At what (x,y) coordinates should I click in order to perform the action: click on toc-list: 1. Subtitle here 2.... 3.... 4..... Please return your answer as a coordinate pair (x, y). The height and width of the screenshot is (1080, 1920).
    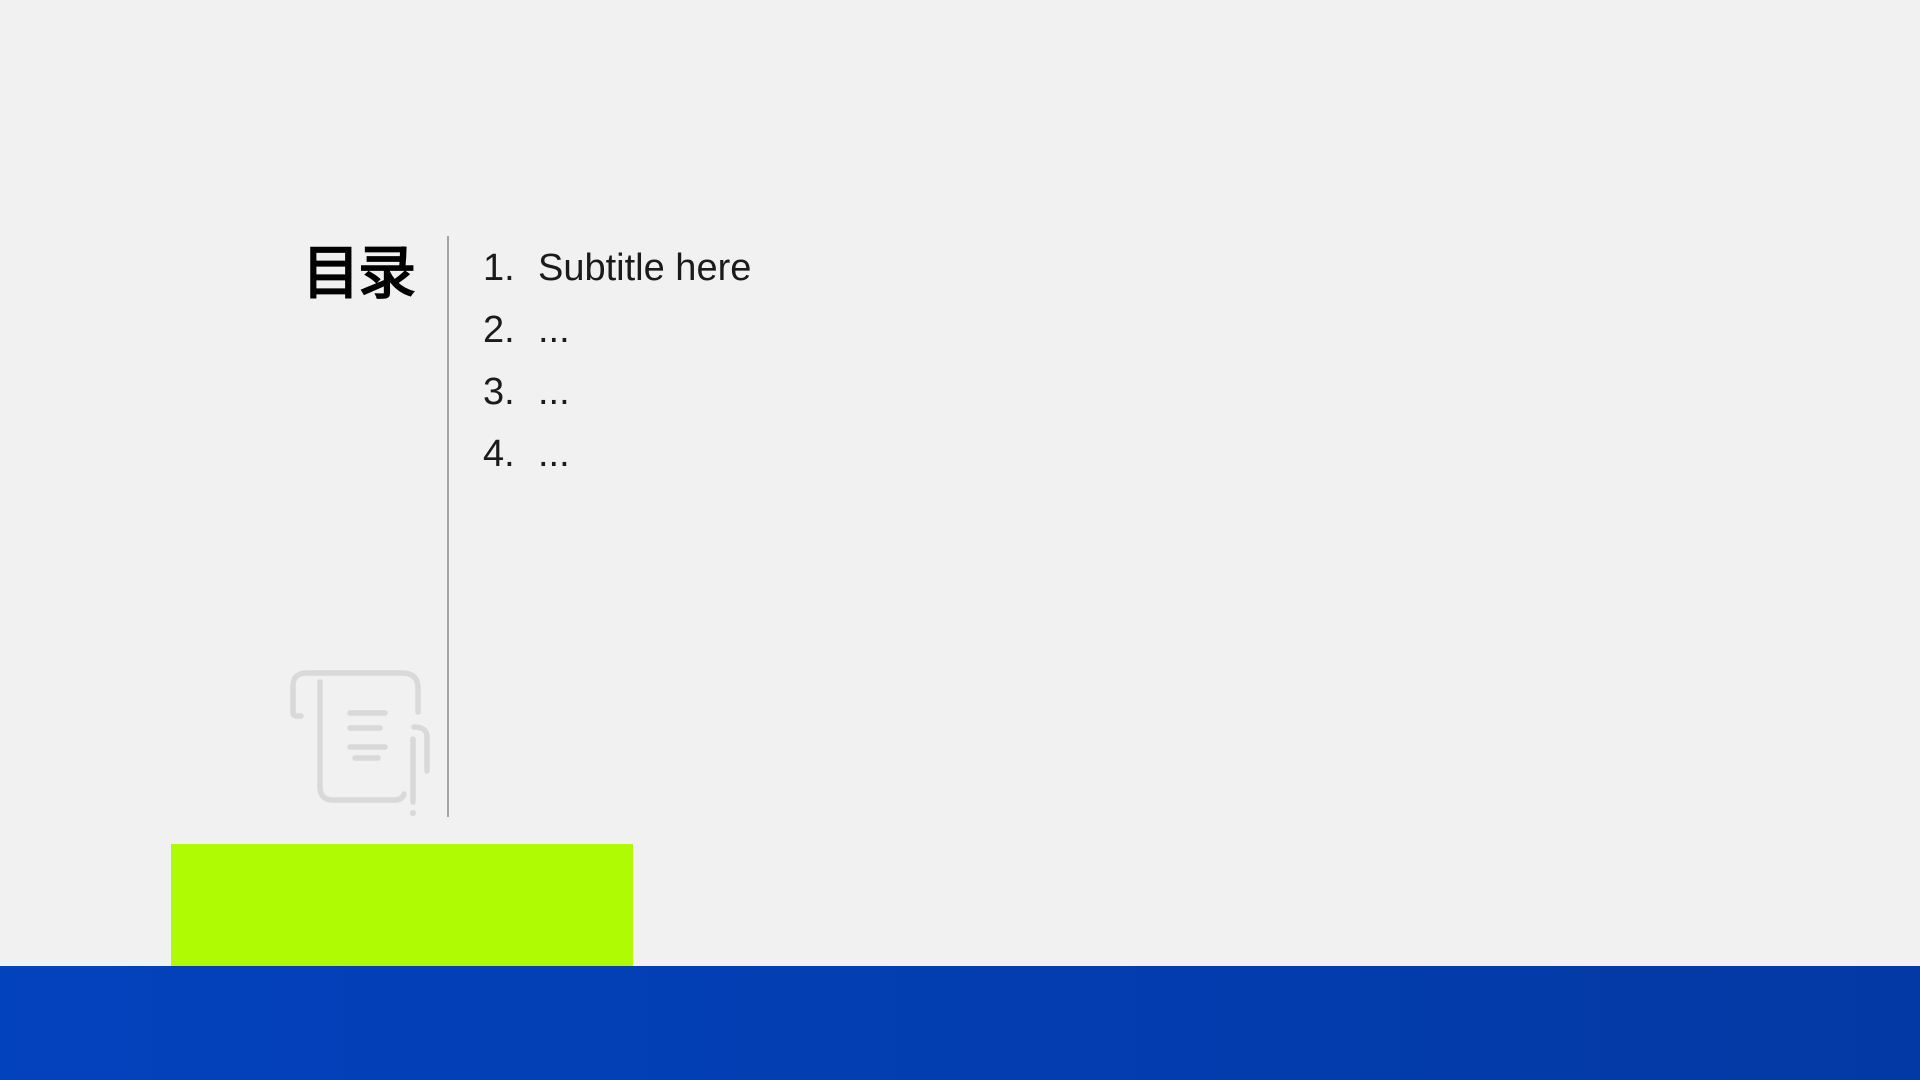
    Looking at the image, I should click on (617, 361).